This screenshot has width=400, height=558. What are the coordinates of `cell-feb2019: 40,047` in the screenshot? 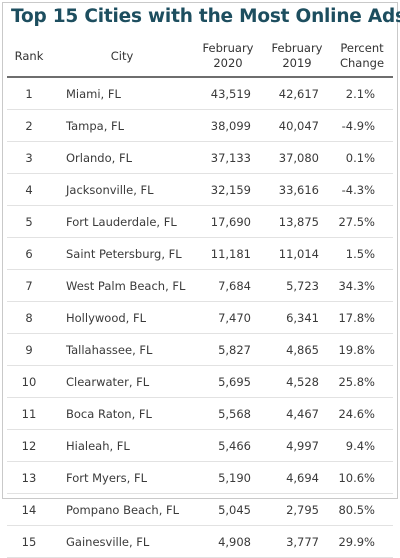 It's located at (297, 125).